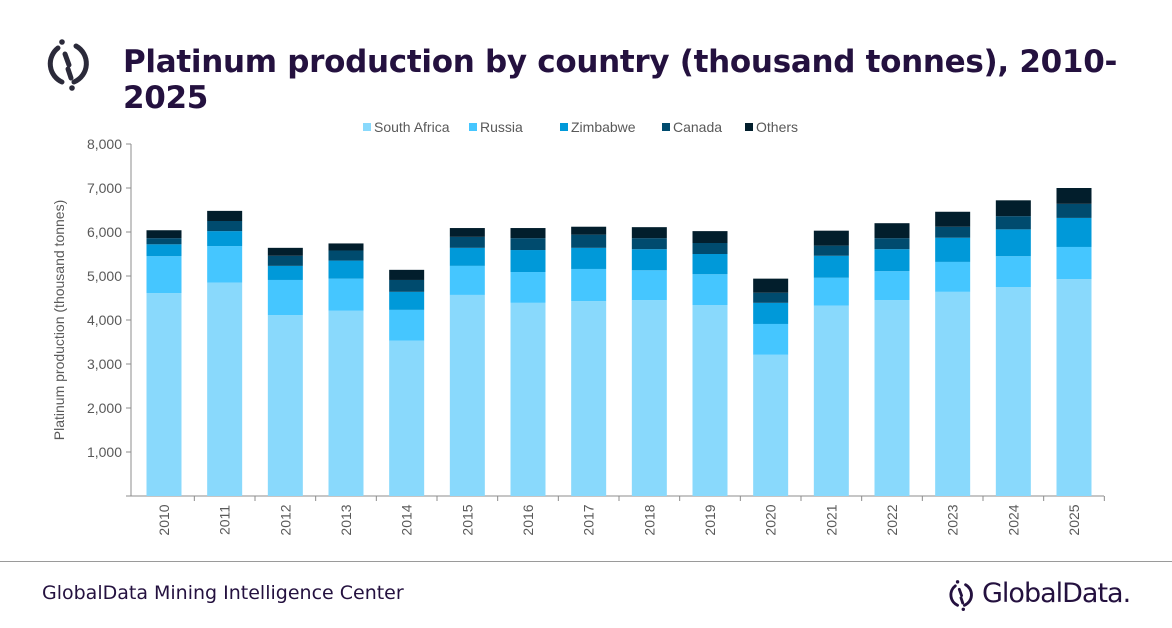 The width and height of the screenshot is (1172, 628). I want to click on legend-swatch-canada, so click(666, 127).